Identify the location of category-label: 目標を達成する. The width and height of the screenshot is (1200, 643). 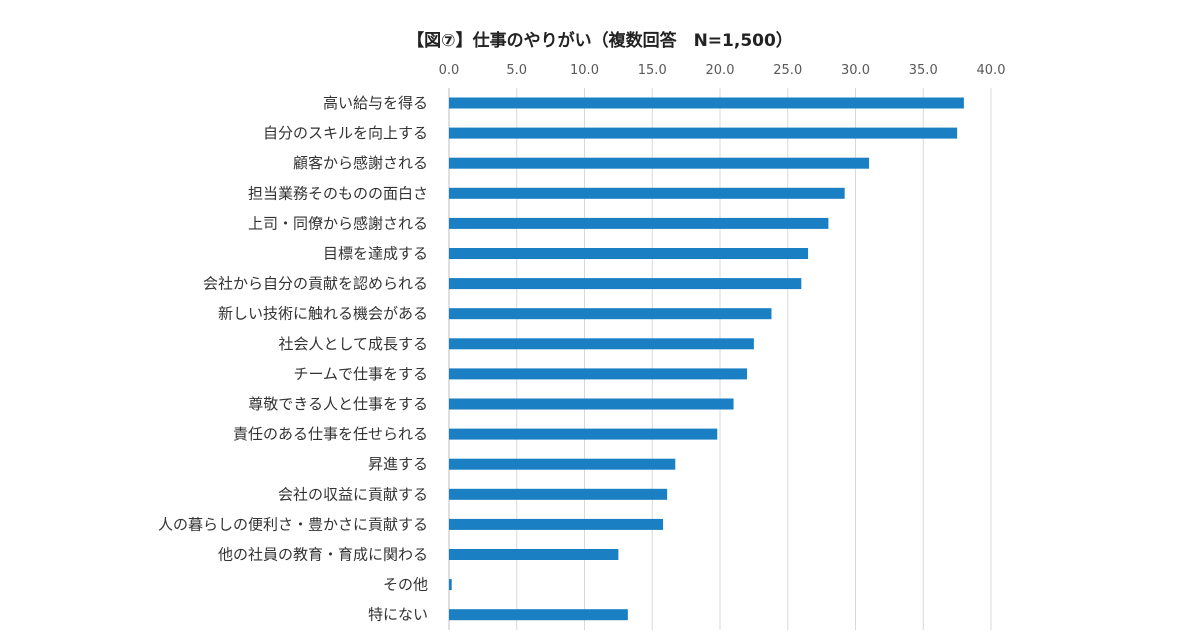
(375, 254).